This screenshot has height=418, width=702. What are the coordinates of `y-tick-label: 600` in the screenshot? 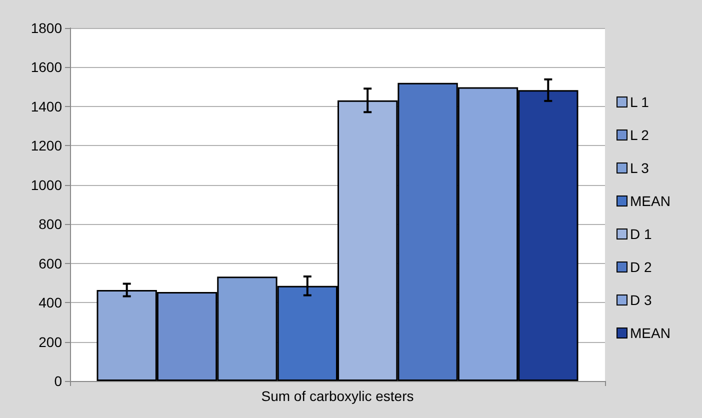 It's located at (50, 263).